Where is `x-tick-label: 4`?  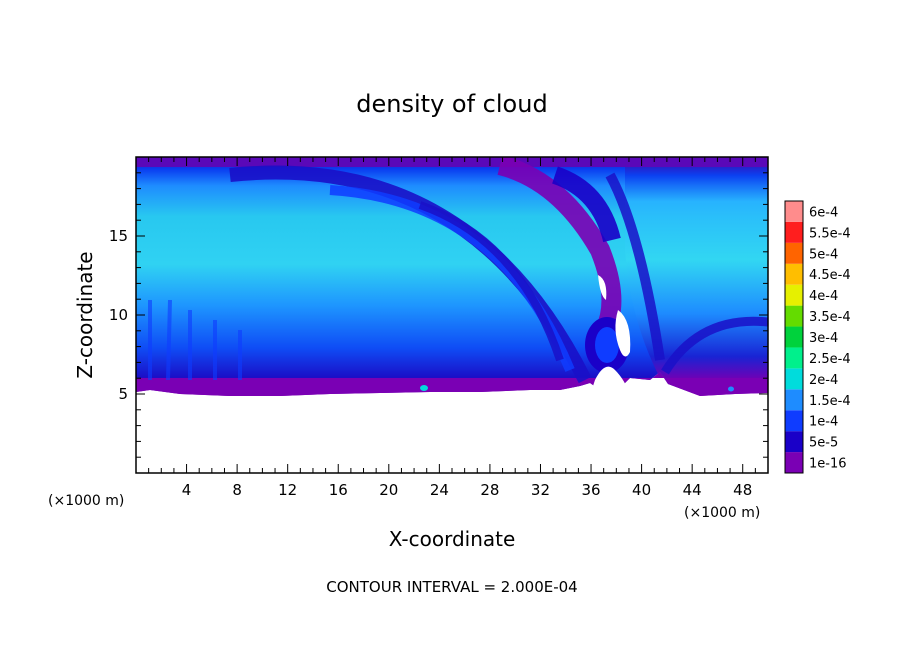
x-tick-label: 4 is located at coordinates (187, 490).